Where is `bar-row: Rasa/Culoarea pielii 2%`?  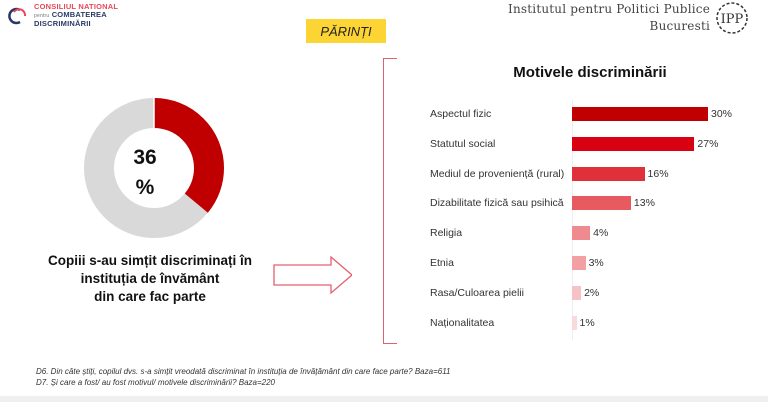
bar-row: Rasa/Culoarea pielii 2% is located at coordinates (514, 293).